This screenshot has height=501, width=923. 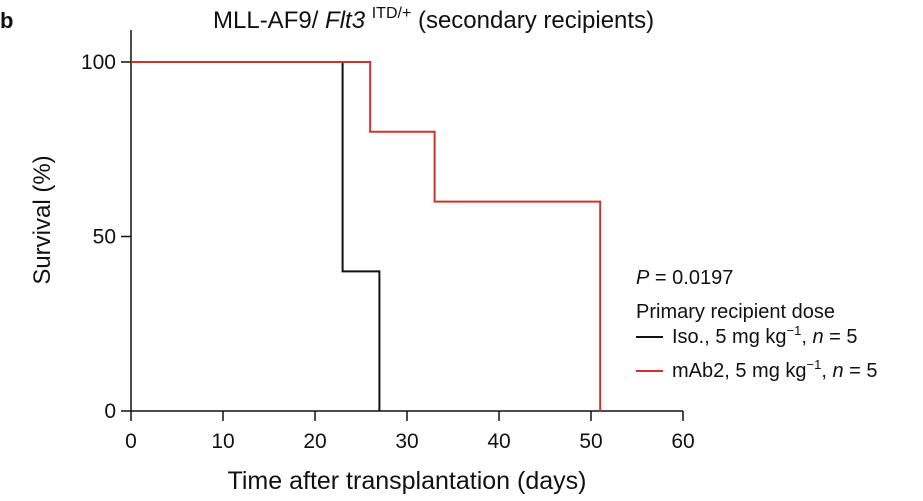 I want to click on x-tick-label: 50, so click(x=590, y=441).